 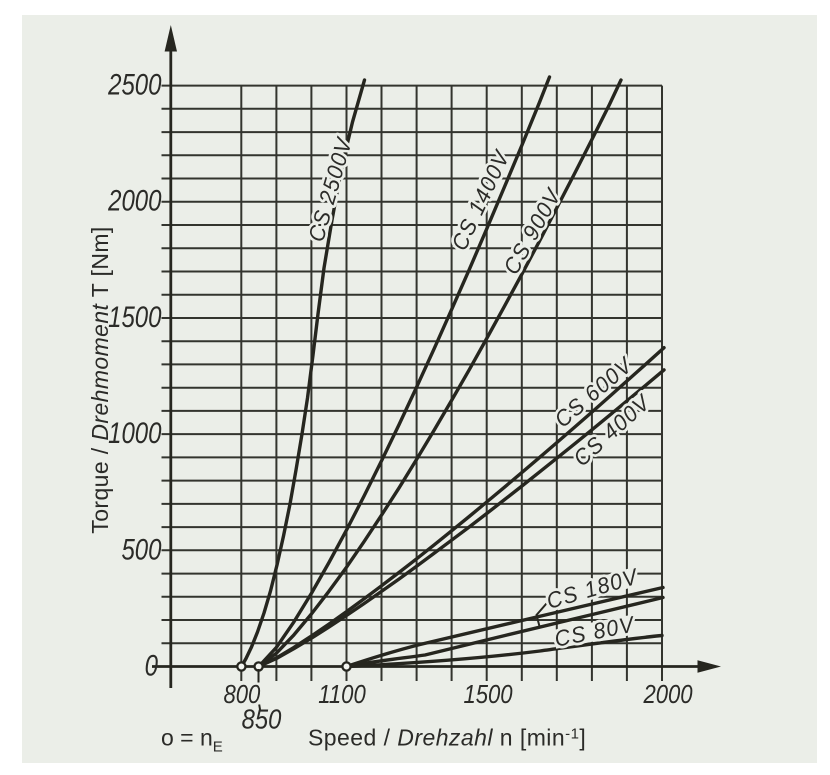 I want to click on svg-text: 1000, so click(x=134, y=432).